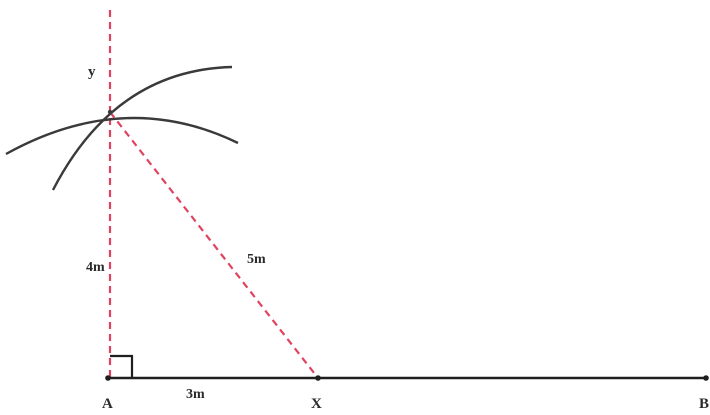 The height and width of the screenshot is (415, 710). What do you see at coordinates (107, 404) in the screenshot?
I see `label-point-a: A` at bounding box center [107, 404].